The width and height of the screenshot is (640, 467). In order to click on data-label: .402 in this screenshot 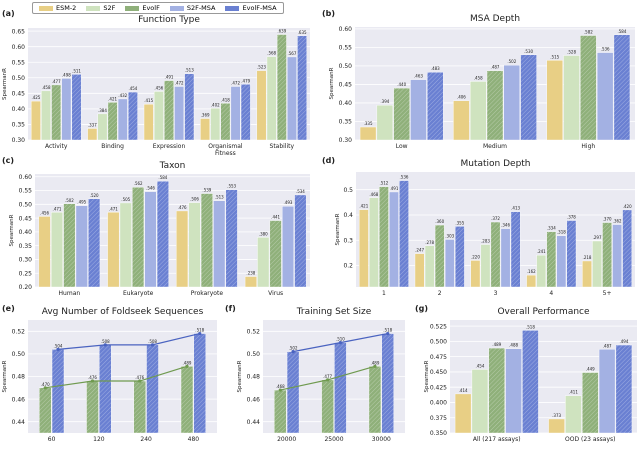, I will do `click(215, 104)`.